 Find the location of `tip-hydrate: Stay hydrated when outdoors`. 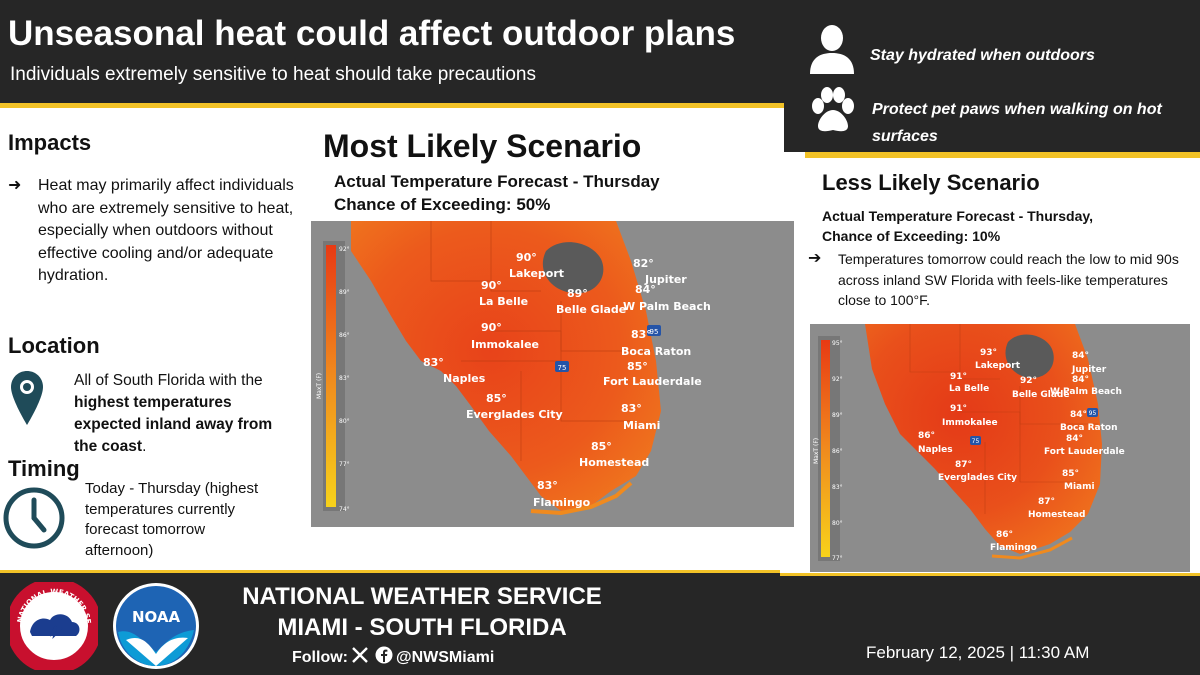

tip-hydrate: Stay hydrated when outdoors is located at coordinates (951, 49).